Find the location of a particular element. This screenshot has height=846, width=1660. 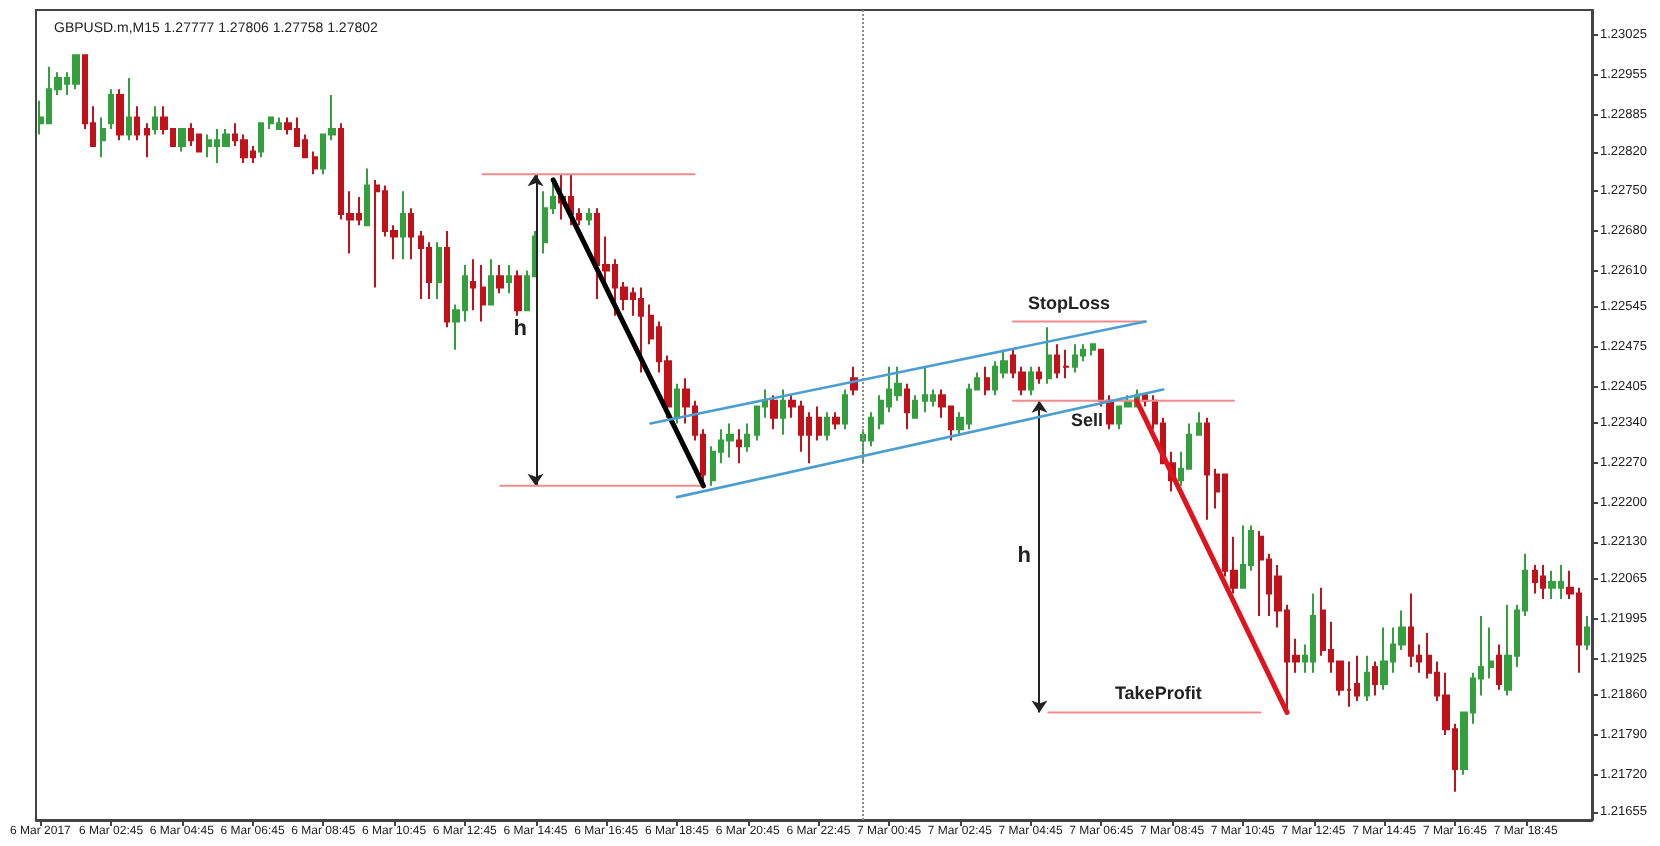

series-label: StopLoss is located at coordinates (1068, 302).